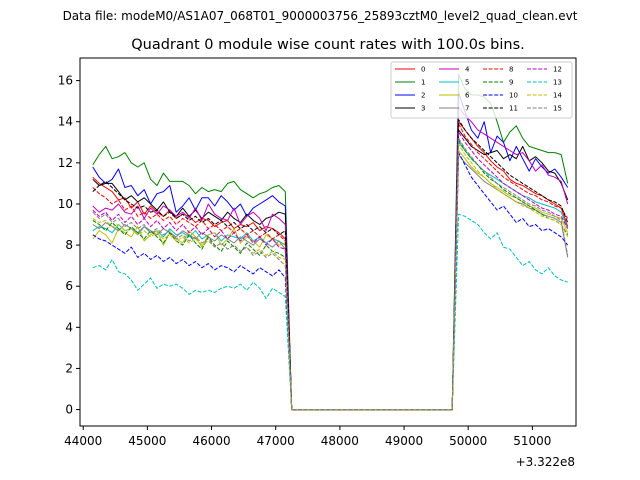  I want to click on y-tick-label: 14, so click(65, 122).